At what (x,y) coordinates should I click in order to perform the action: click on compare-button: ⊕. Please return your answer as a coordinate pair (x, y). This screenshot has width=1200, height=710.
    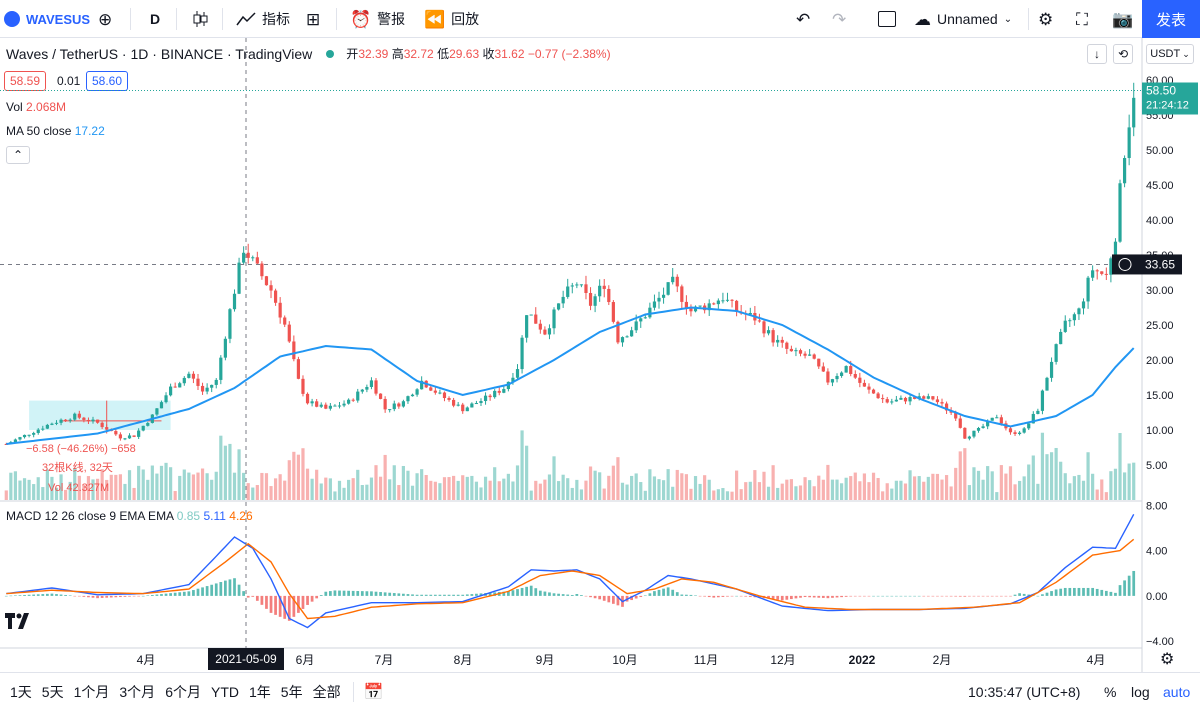
    Looking at the image, I should click on (105, 19).